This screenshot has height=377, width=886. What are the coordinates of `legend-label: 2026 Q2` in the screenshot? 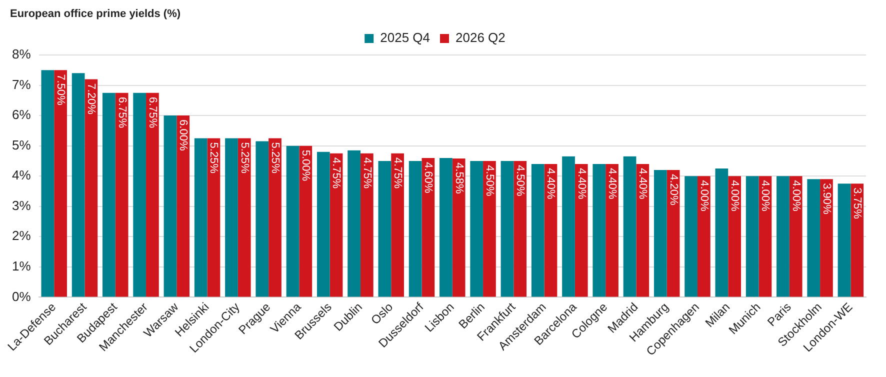 It's located at (481, 38).